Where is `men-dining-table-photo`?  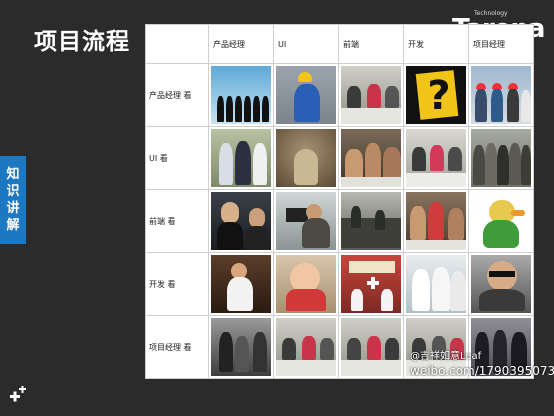 men-dining-table-photo is located at coordinates (436, 221).